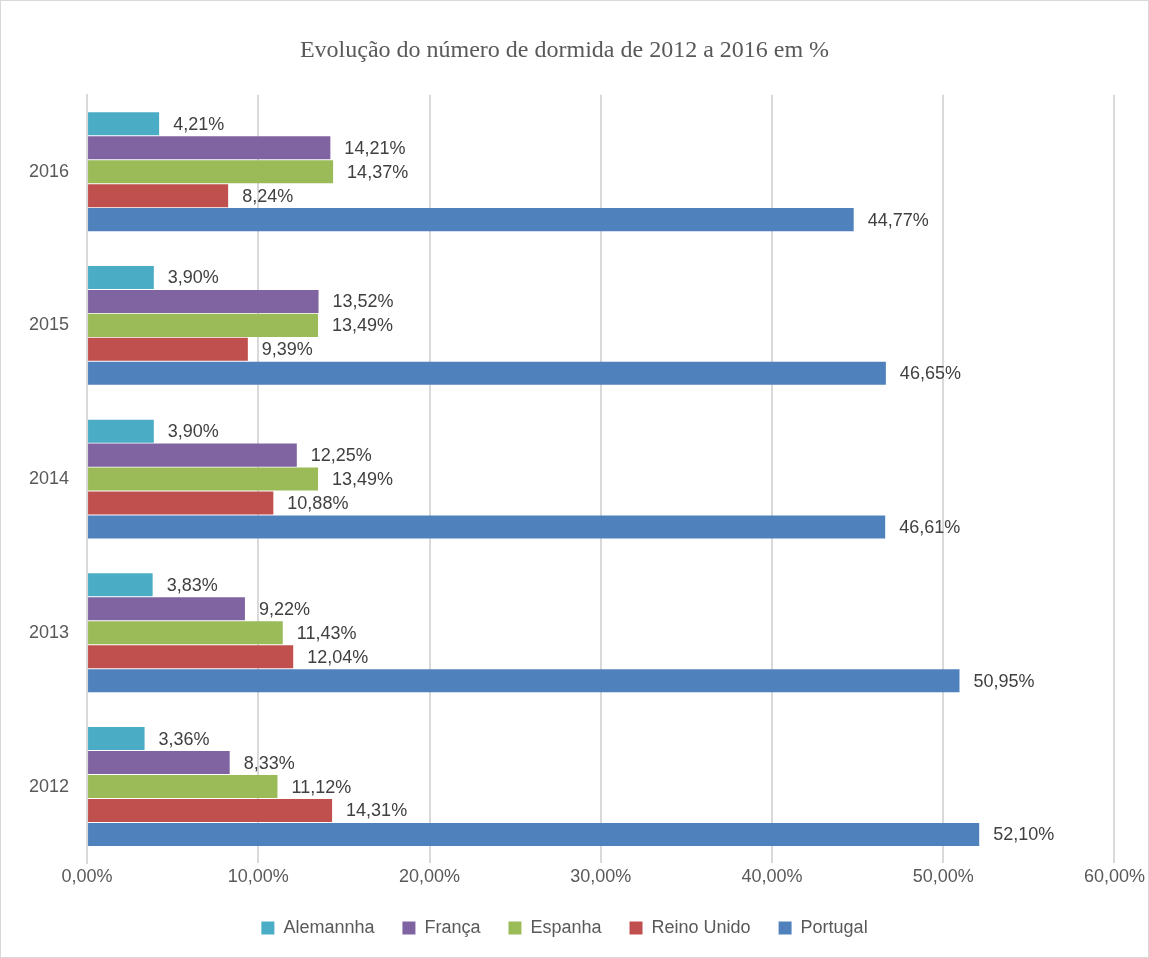 This screenshot has height=958, width=1149. Describe the element at coordinates (199, 123) in the screenshot. I see `data-label: 4,21%` at that location.